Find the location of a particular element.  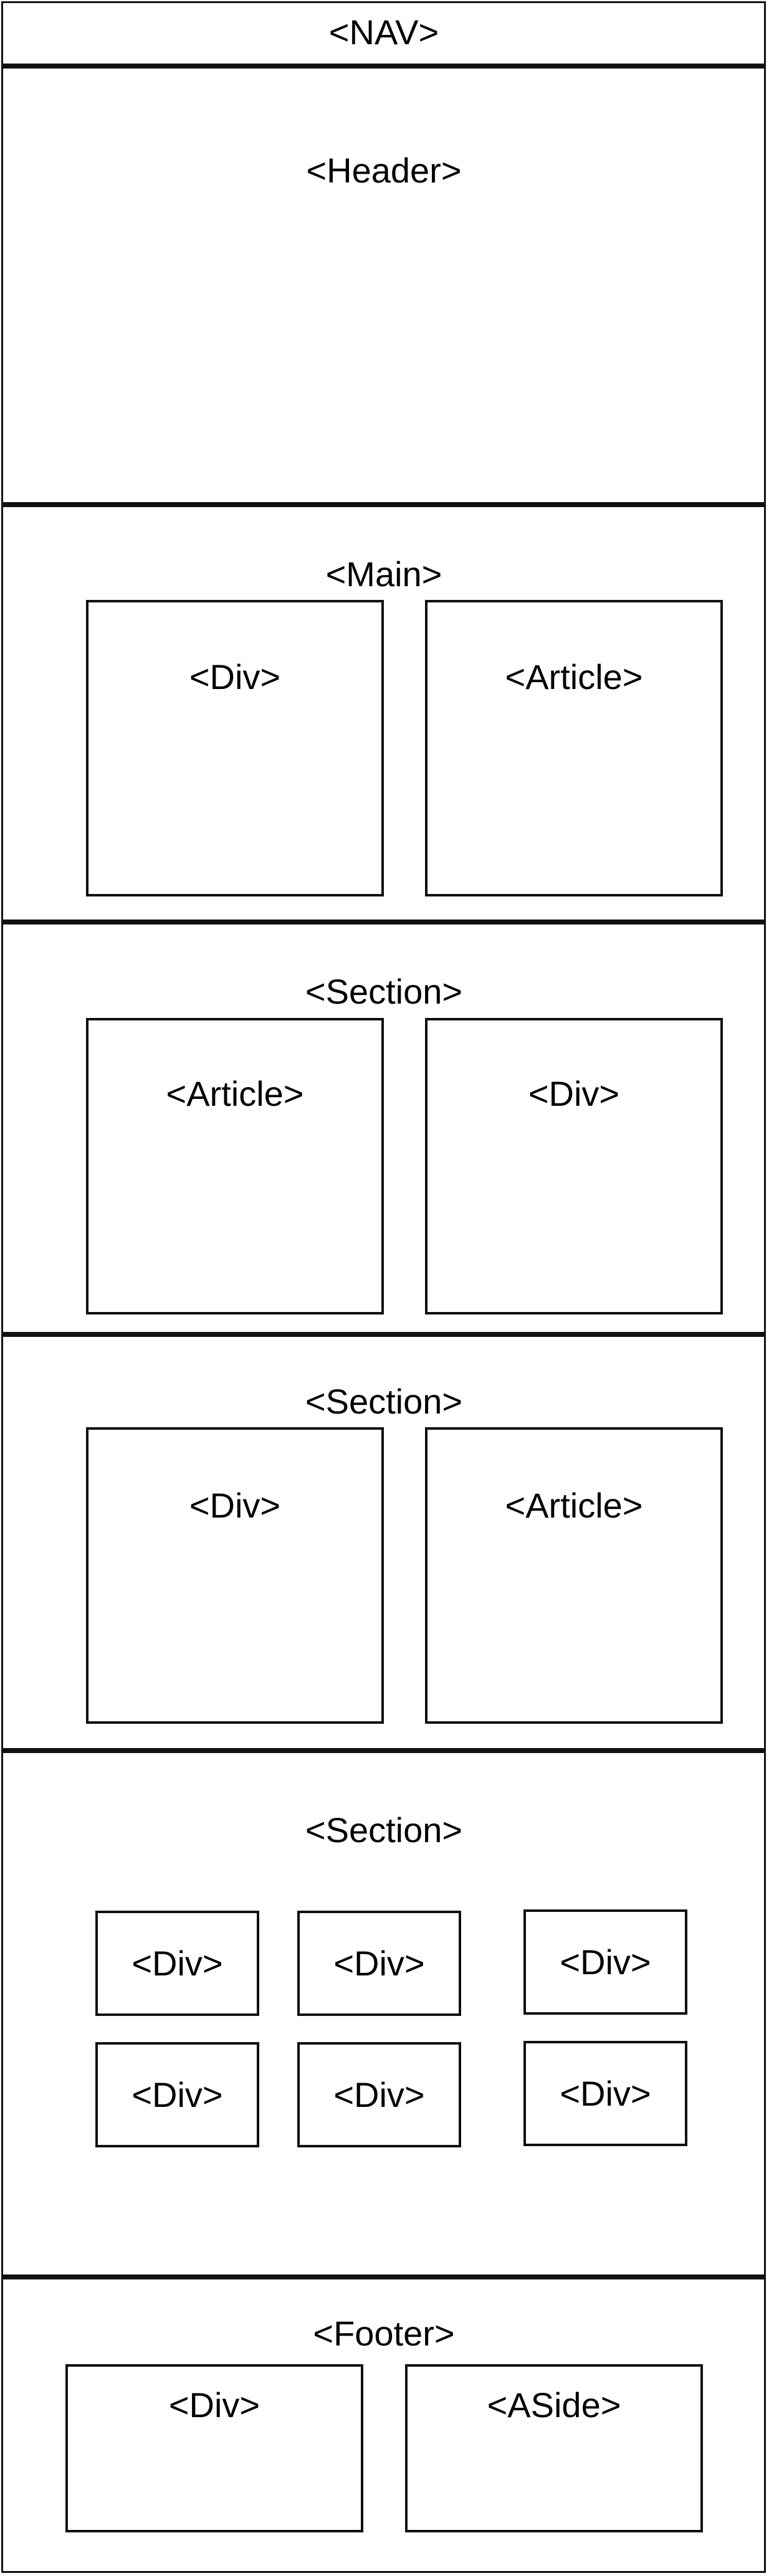

section3-div-box-3: <Div> is located at coordinates (605, 1962).